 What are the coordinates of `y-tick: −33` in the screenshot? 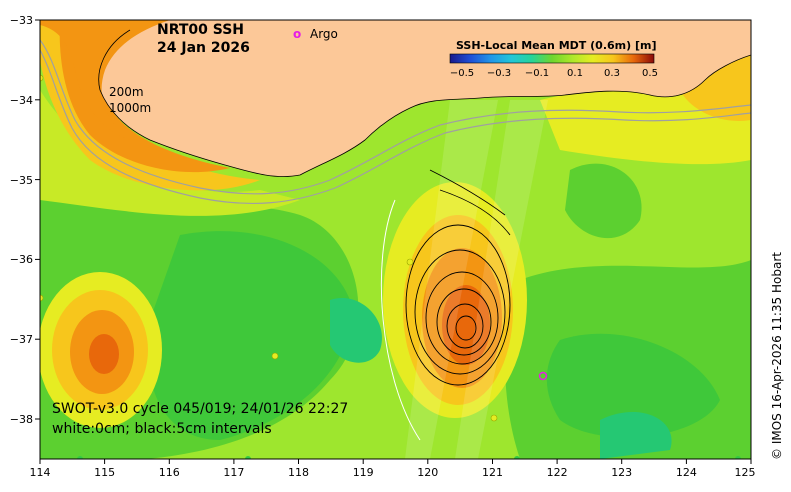 It's located at (21, 20).